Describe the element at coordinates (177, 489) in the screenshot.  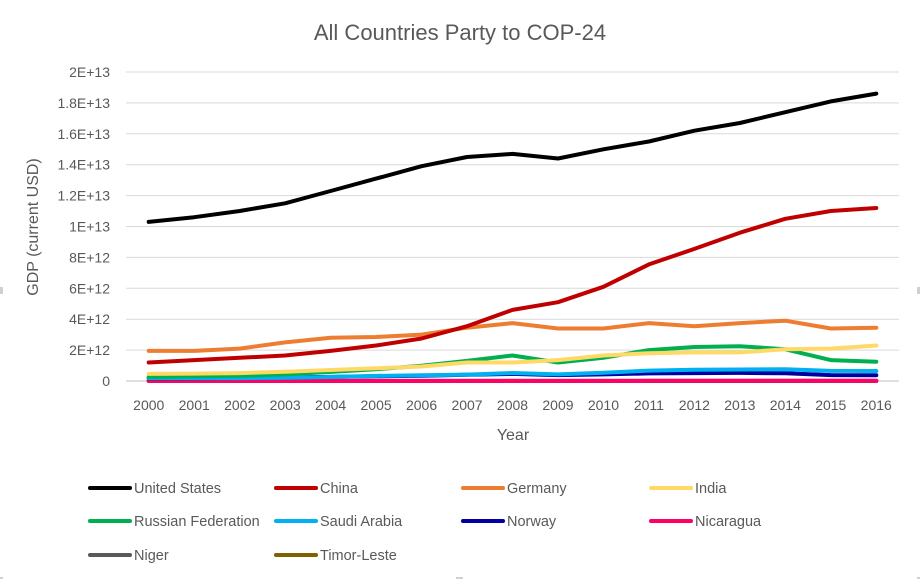
I see `legend-label: United States` at that location.